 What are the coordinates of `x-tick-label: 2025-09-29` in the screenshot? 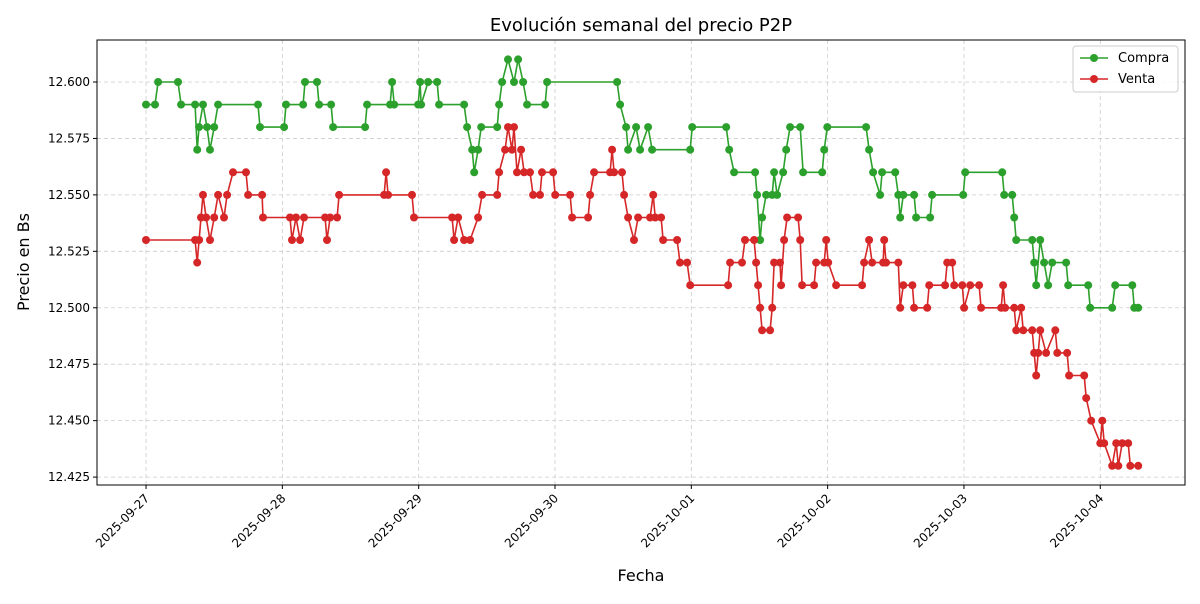 It's located at (395, 520).